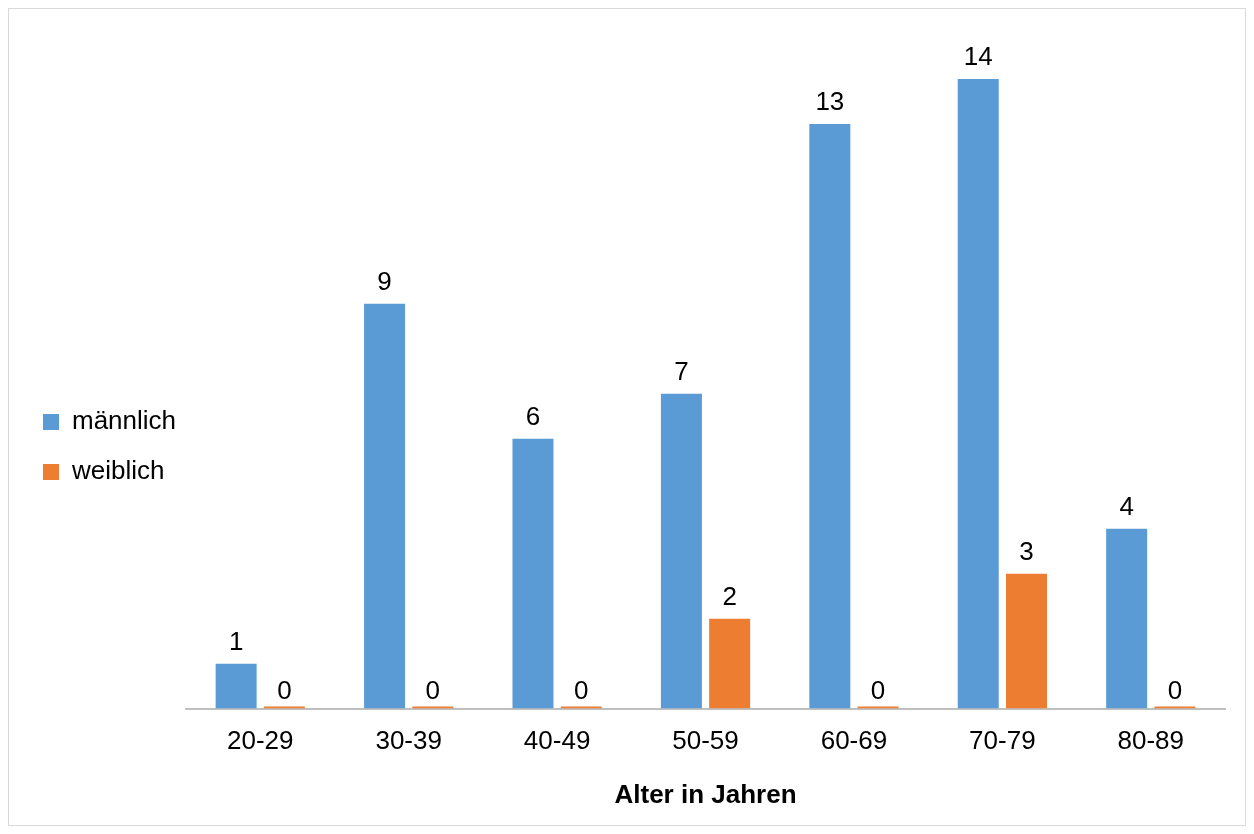 This screenshot has width=1254, height=834. Describe the element at coordinates (1002, 740) in the screenshot. I see `x-tick-label: 70-79` at that location.